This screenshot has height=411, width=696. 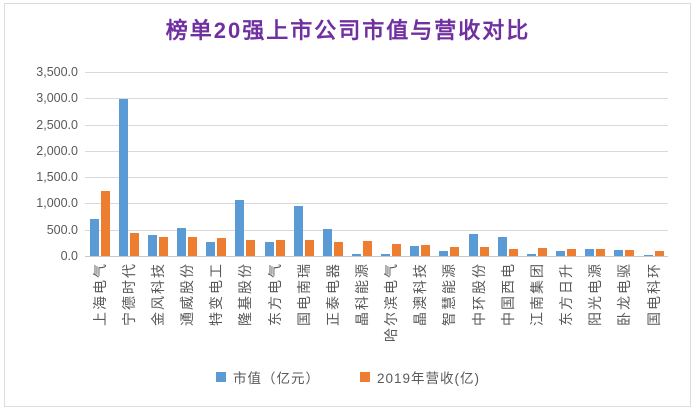 What do you see at coordinates (361, 312) in the screenshot?
I see `x-label-column: 晶科能源` at bounding box center [361, 312].